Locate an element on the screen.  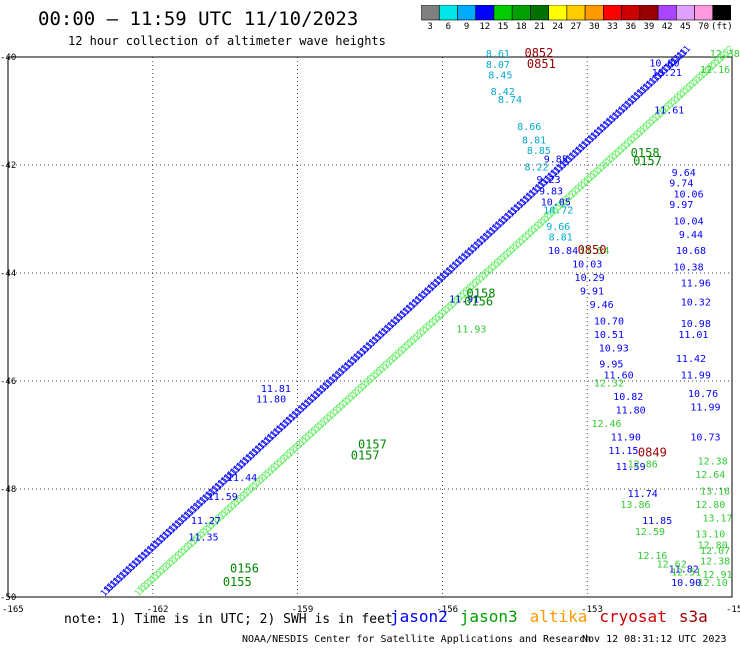
data-point-jason2: 10.32 is located at coordinates (696, 302).